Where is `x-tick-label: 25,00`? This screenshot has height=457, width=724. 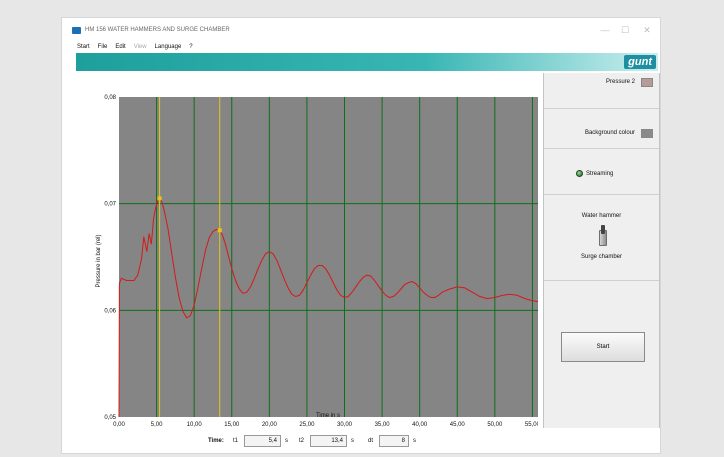
x-tick-label: 25,00 is located at coordinates (307, 425).